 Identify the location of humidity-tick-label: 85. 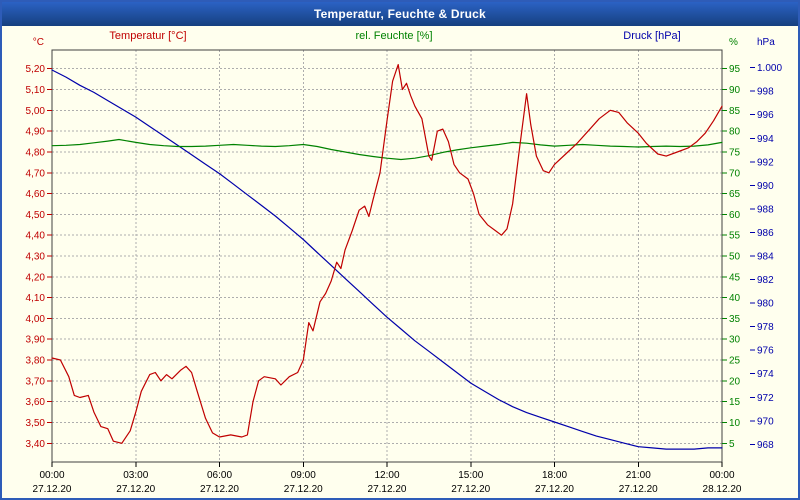
(735, 111).